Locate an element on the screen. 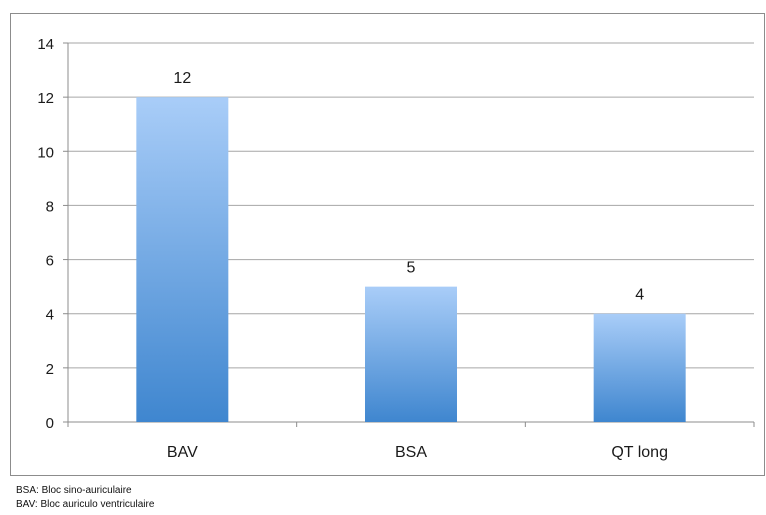 The width and height of the screenshot is (766, 515). y-tick-label: 14 is located at coordinates (45, 44).